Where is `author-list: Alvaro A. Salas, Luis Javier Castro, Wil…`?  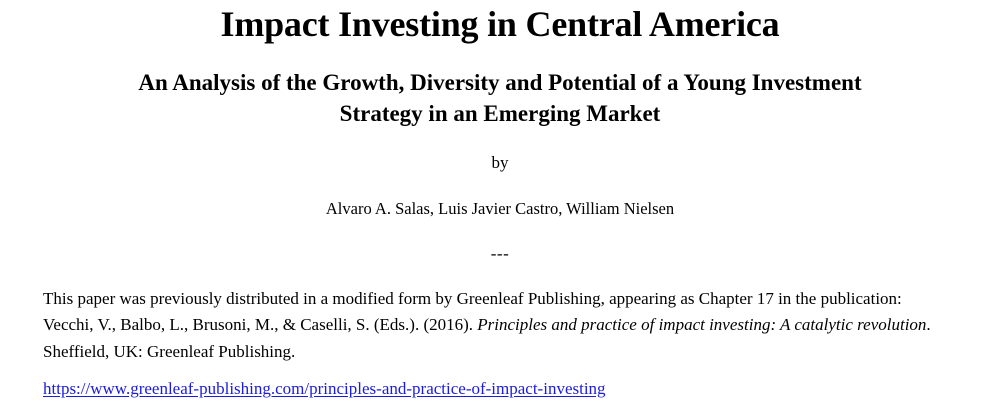 author-list: Alvaro A. Salas, Luis Javier Castro, Wil… is located at coordinates (500, 208).